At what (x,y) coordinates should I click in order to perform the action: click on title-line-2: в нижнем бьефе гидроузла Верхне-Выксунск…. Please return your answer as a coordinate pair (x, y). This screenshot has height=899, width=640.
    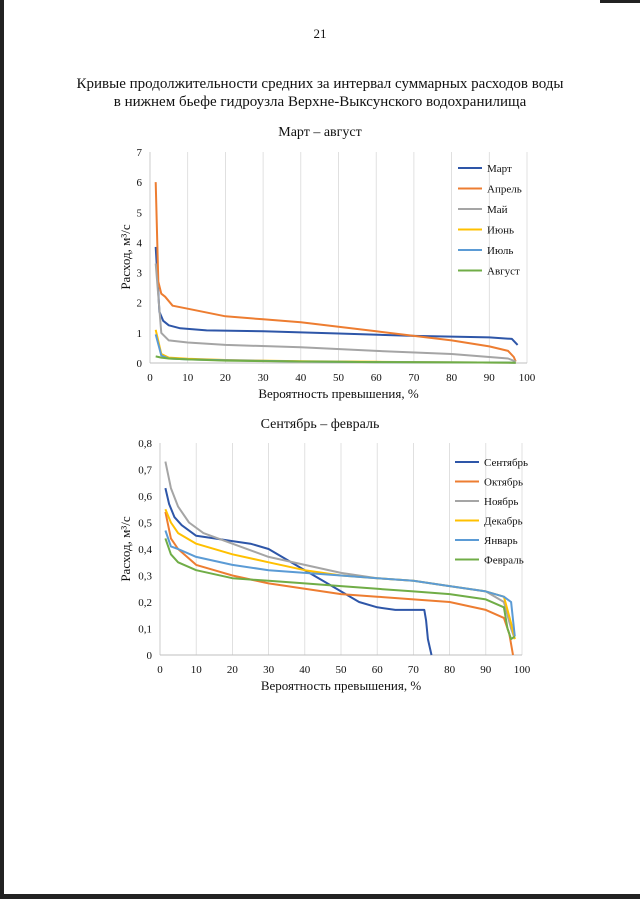
    Looking at the image, I should click on (320, 102).